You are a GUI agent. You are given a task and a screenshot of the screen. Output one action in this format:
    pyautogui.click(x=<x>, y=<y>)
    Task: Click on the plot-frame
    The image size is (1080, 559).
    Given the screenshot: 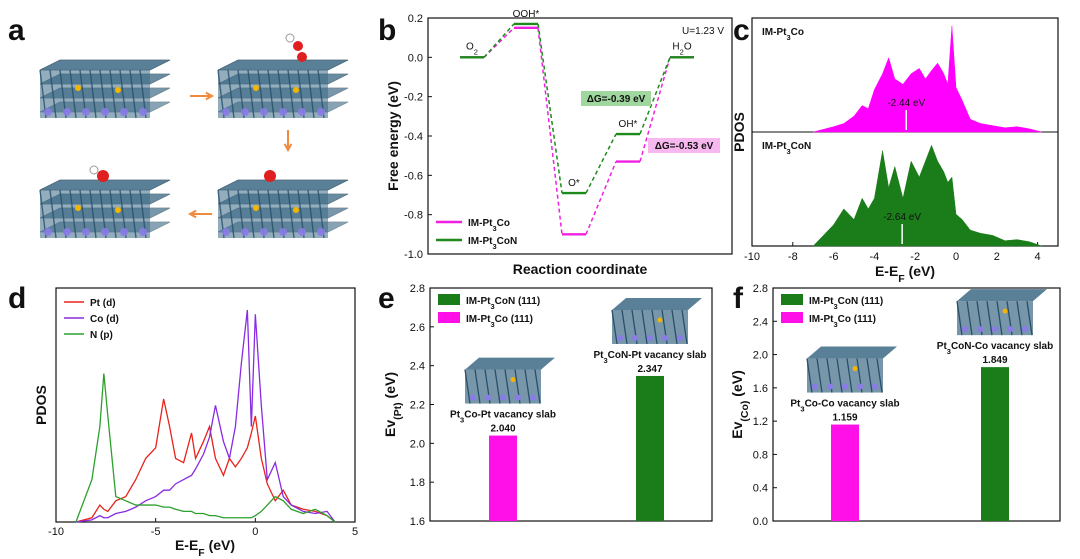 What is the action you would take?
    pyautogui.click(x=205, y=405)
    